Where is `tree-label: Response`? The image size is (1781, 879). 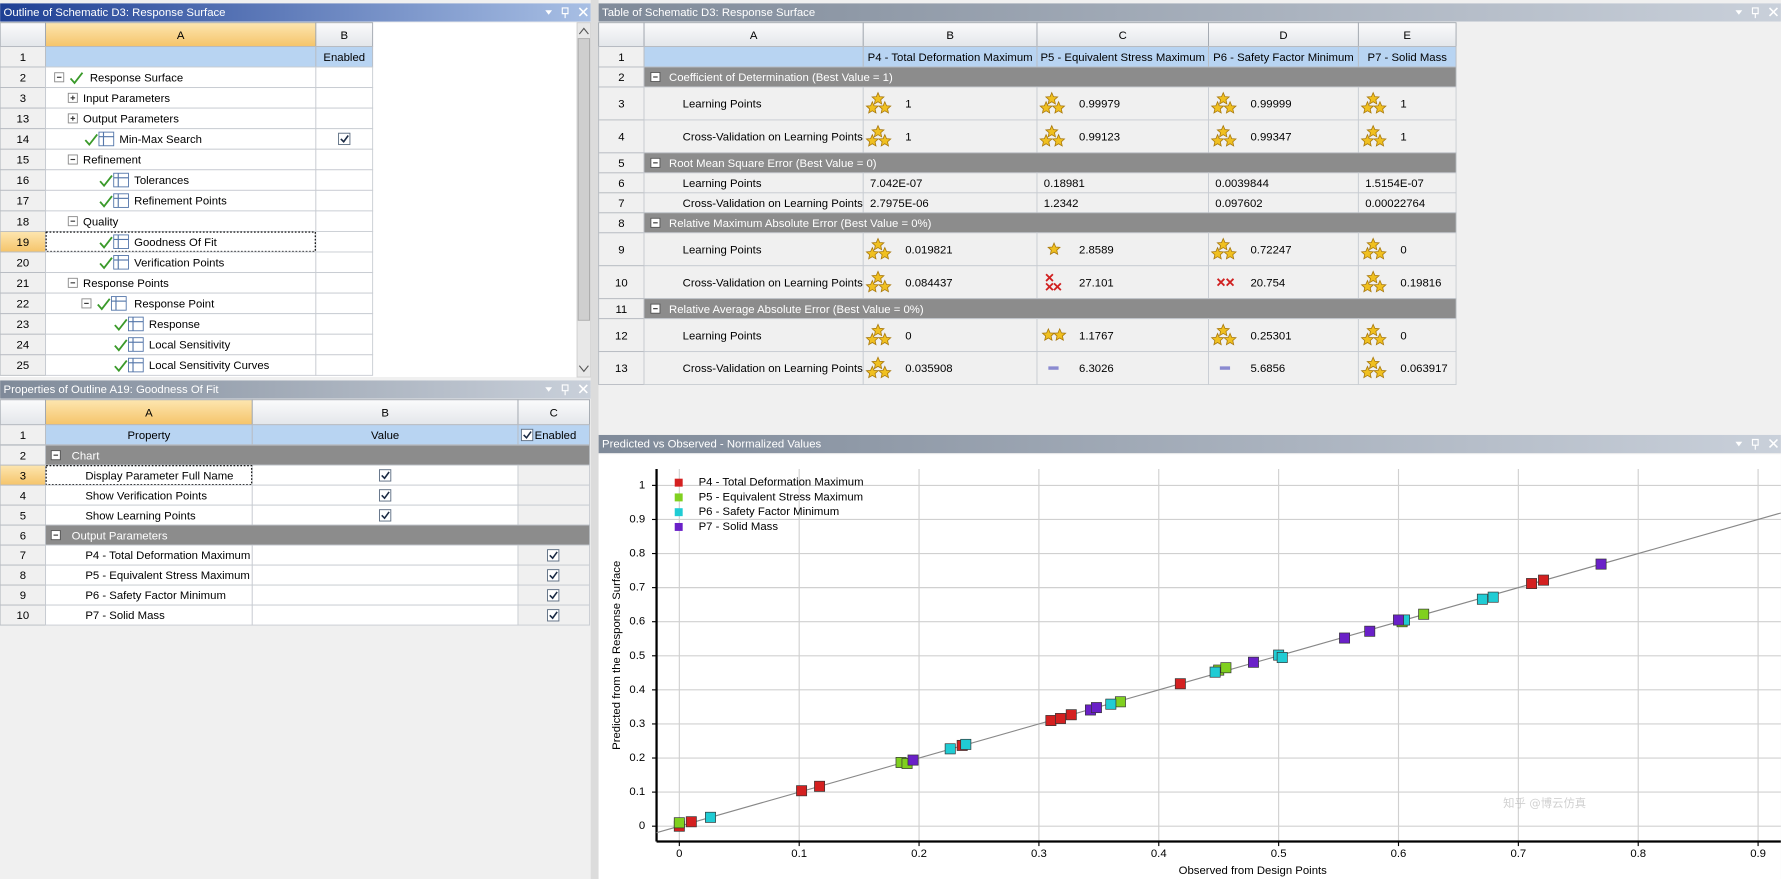 tree-label: Response is located at coordinates (174, 325).